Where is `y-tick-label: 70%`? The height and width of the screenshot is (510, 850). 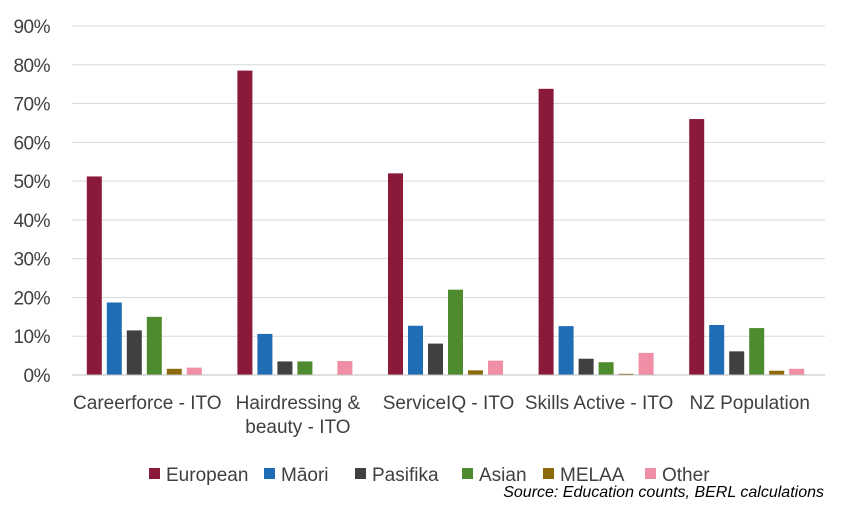 y-tick-label: 70% is located at coordinates (31, 105).